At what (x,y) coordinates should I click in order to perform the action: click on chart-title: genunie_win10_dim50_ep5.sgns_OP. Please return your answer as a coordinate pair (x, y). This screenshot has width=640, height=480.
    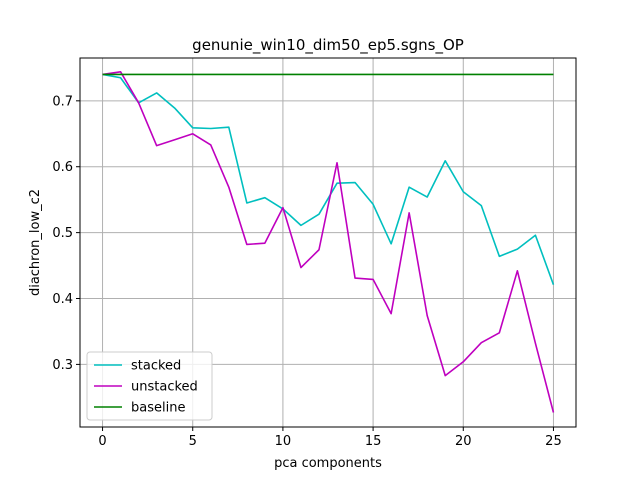
    Looking at the image, I should click on (328, 45).